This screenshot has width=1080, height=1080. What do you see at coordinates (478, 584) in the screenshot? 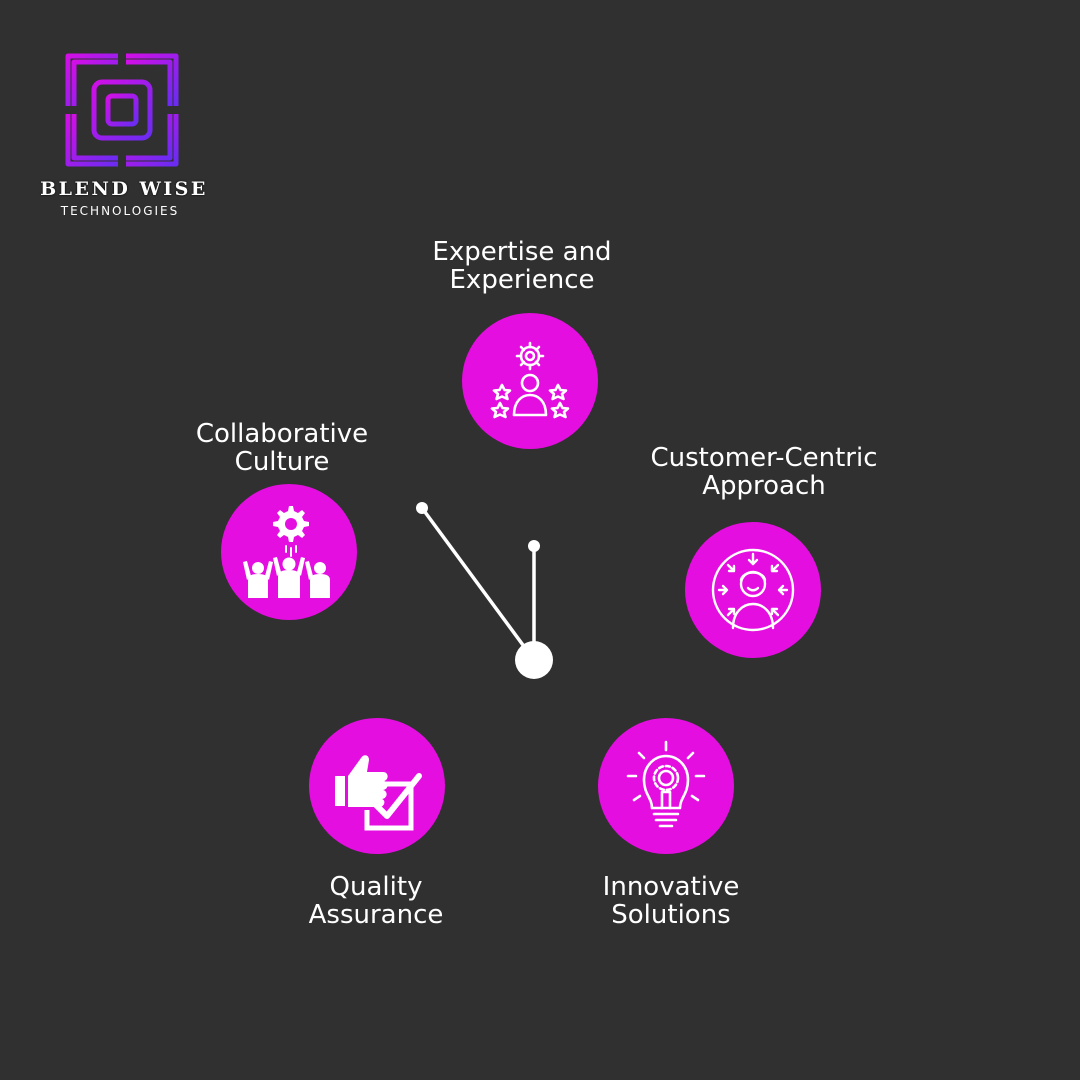
I see `long-clock-hand` at bounding box center [478, 584].